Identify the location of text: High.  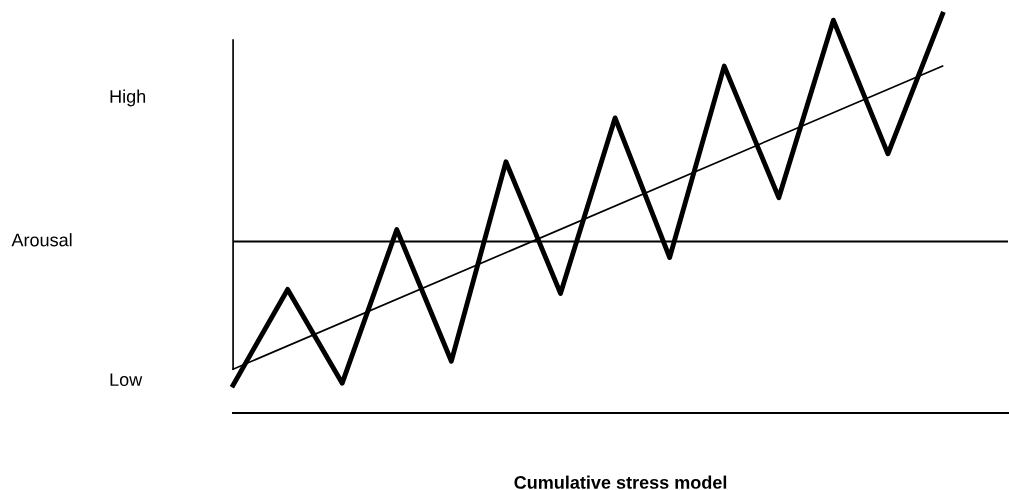
(128, 98).